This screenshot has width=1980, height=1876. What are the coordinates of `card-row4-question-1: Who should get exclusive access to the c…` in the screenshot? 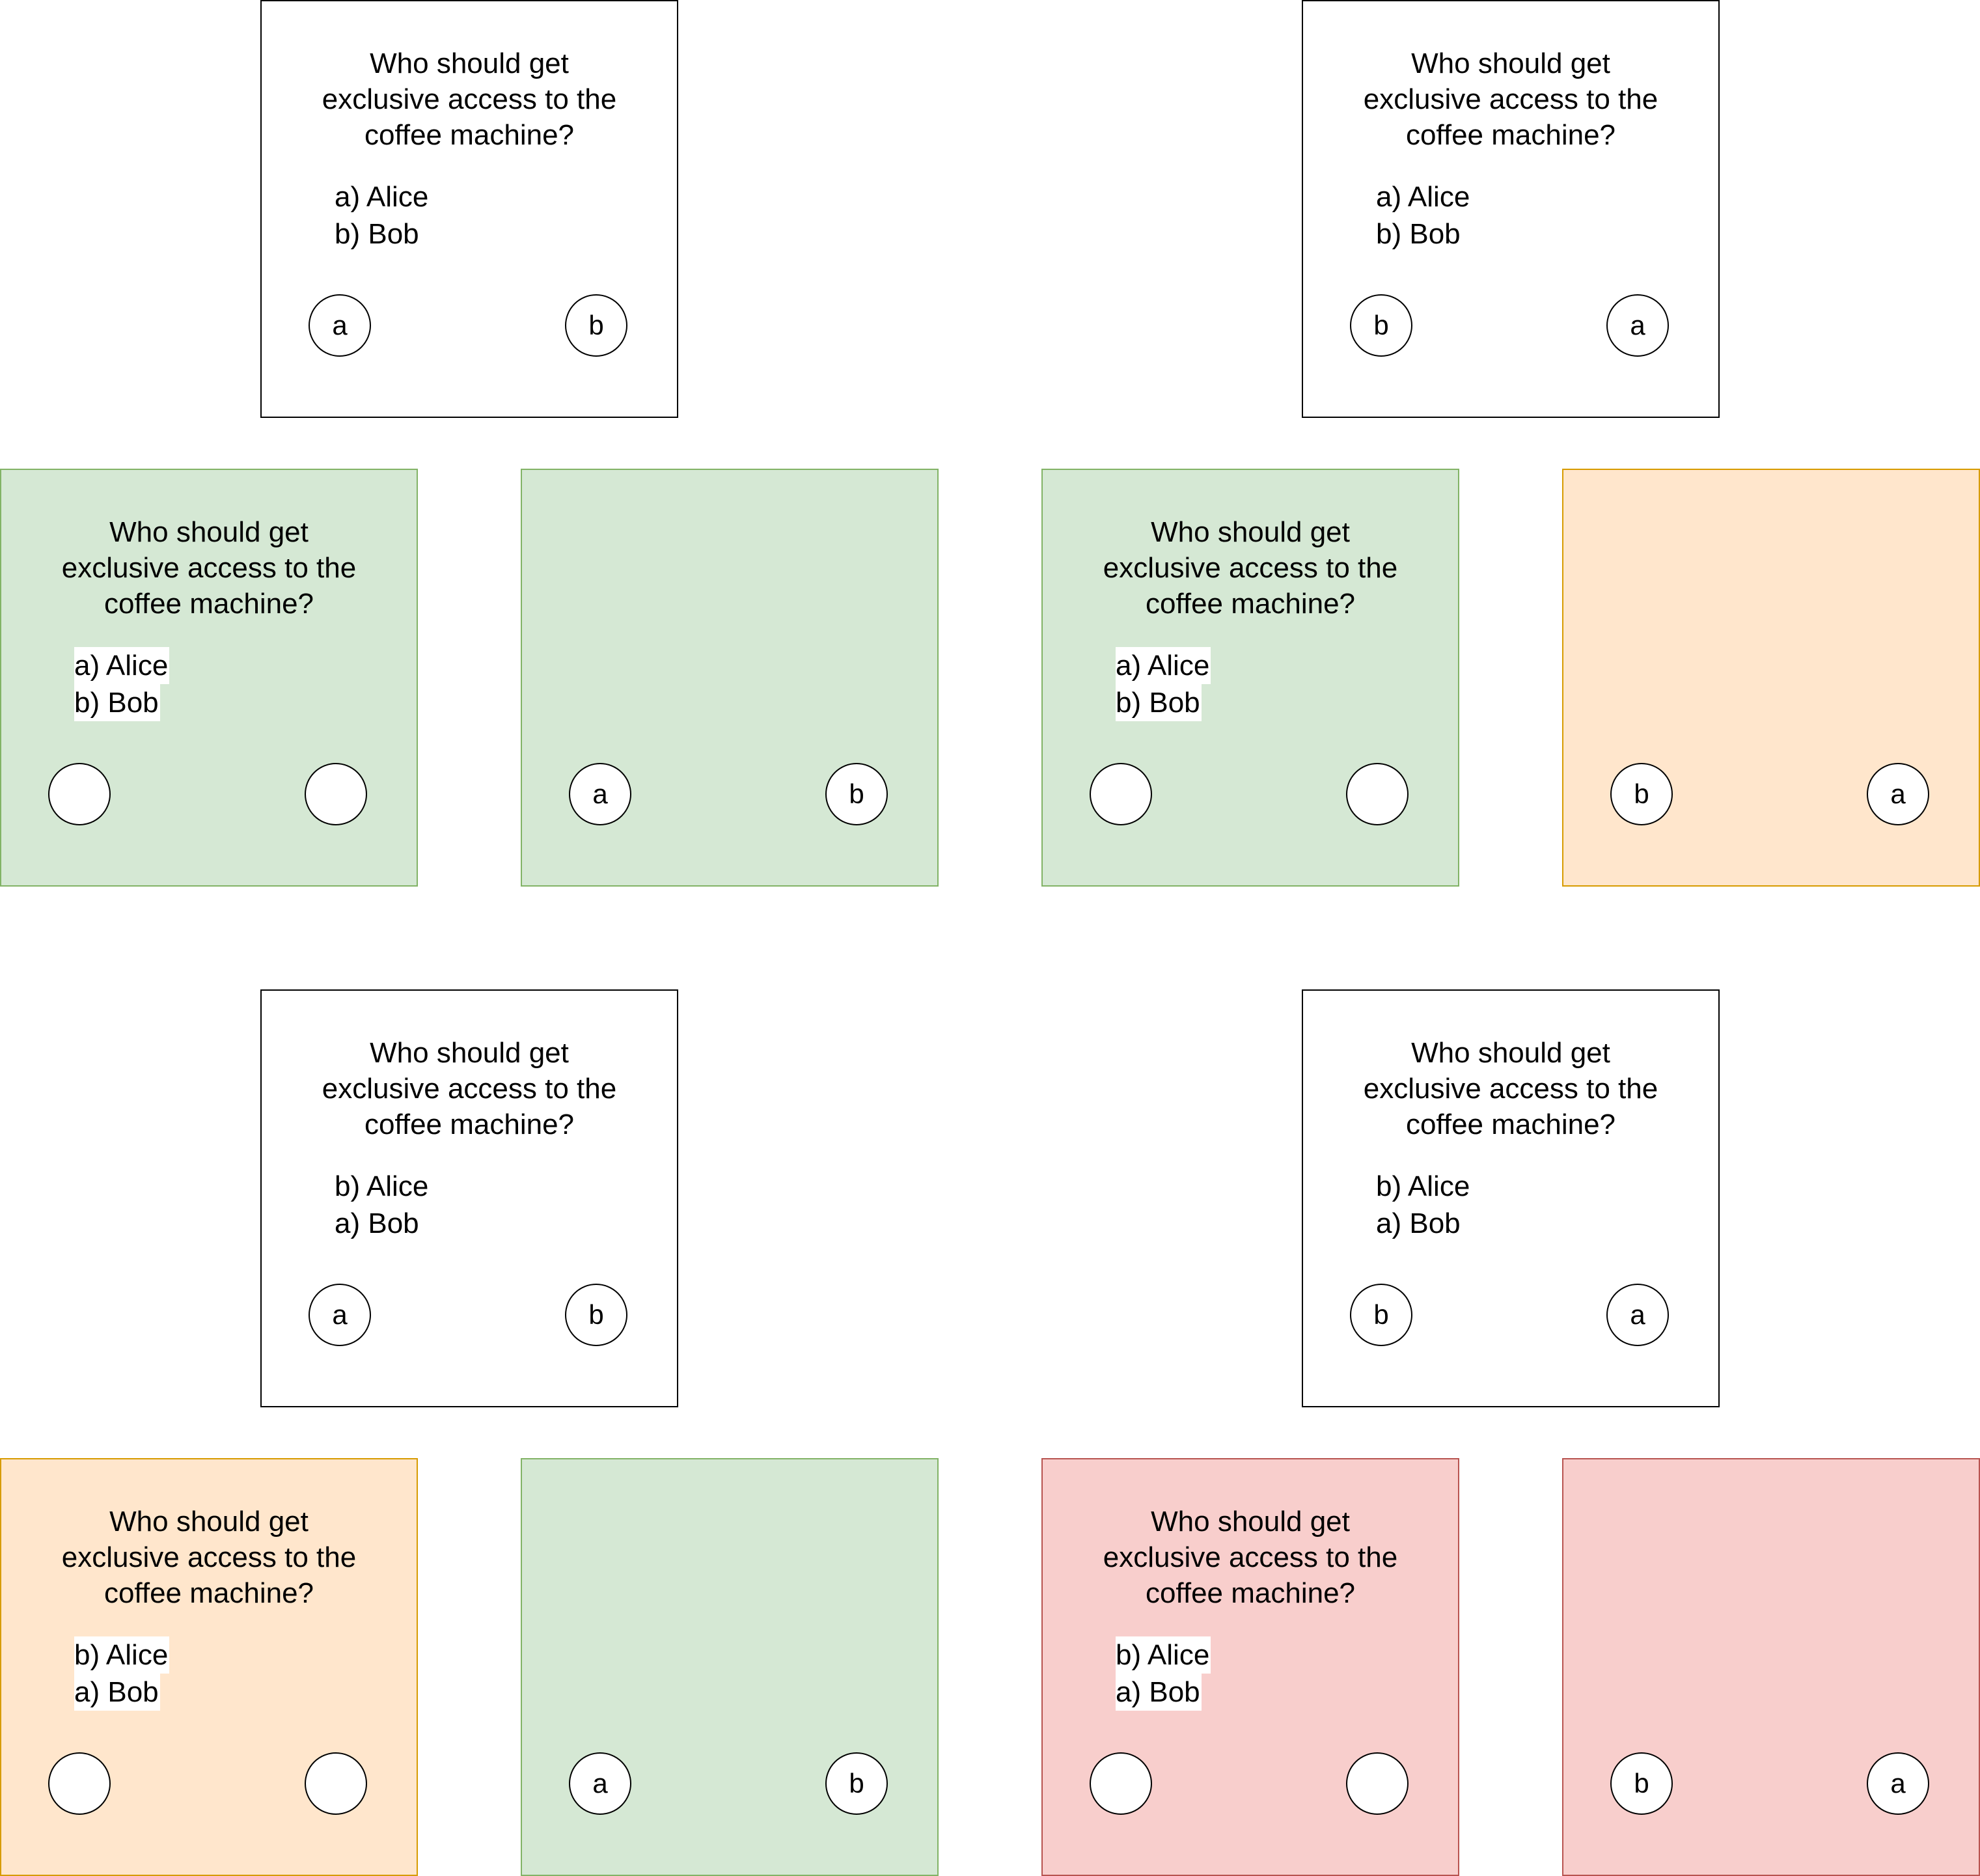 It's located at (209, 1667).